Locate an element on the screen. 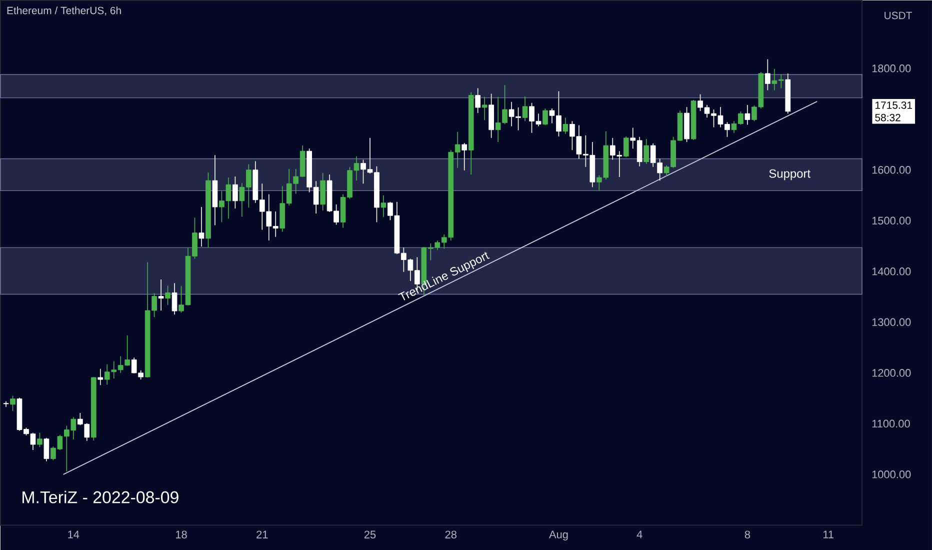  x-tick-label: 4 is located at coordinates (639, 534).